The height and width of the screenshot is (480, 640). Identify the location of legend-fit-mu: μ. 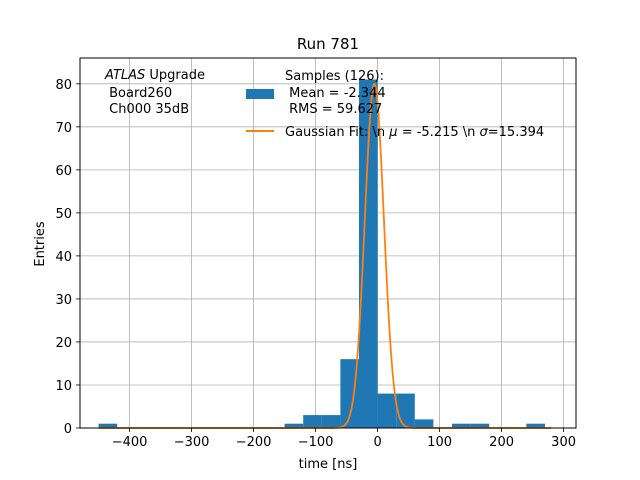
(392, 132).